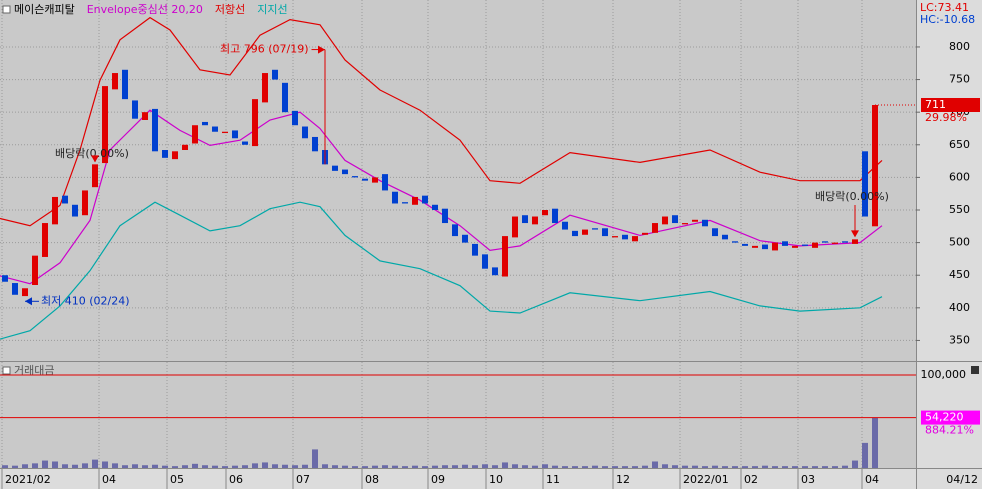  I want to click on lc-label: LC:73.41, so click(944, 7).